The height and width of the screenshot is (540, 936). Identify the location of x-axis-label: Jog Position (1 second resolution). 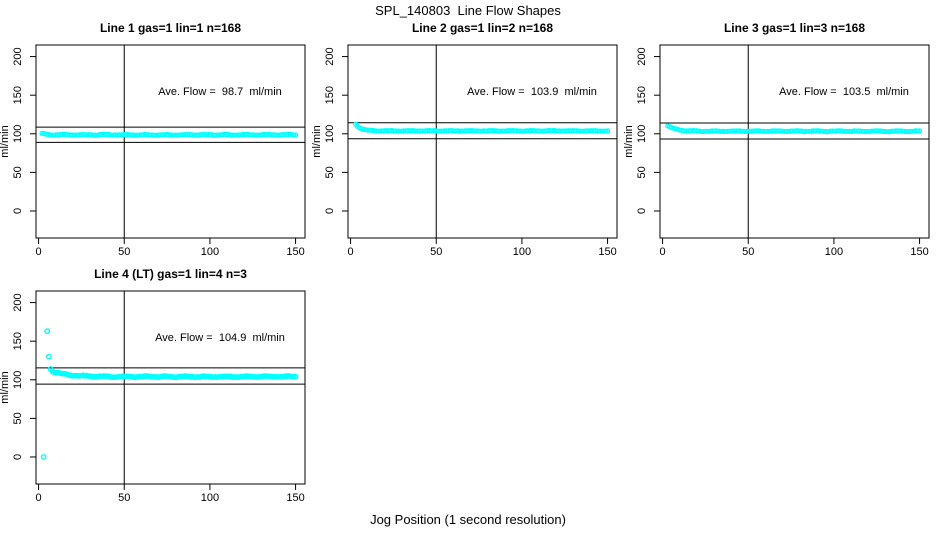
(468, 519).